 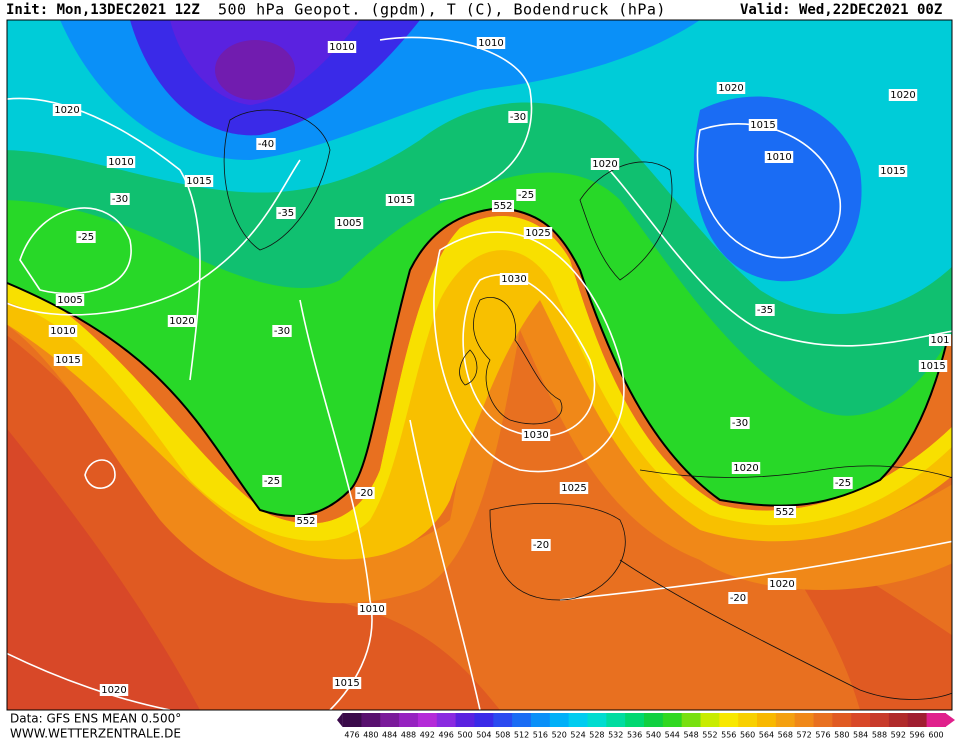 I want to click on scale-label: 504, so click(x=483, y=735).